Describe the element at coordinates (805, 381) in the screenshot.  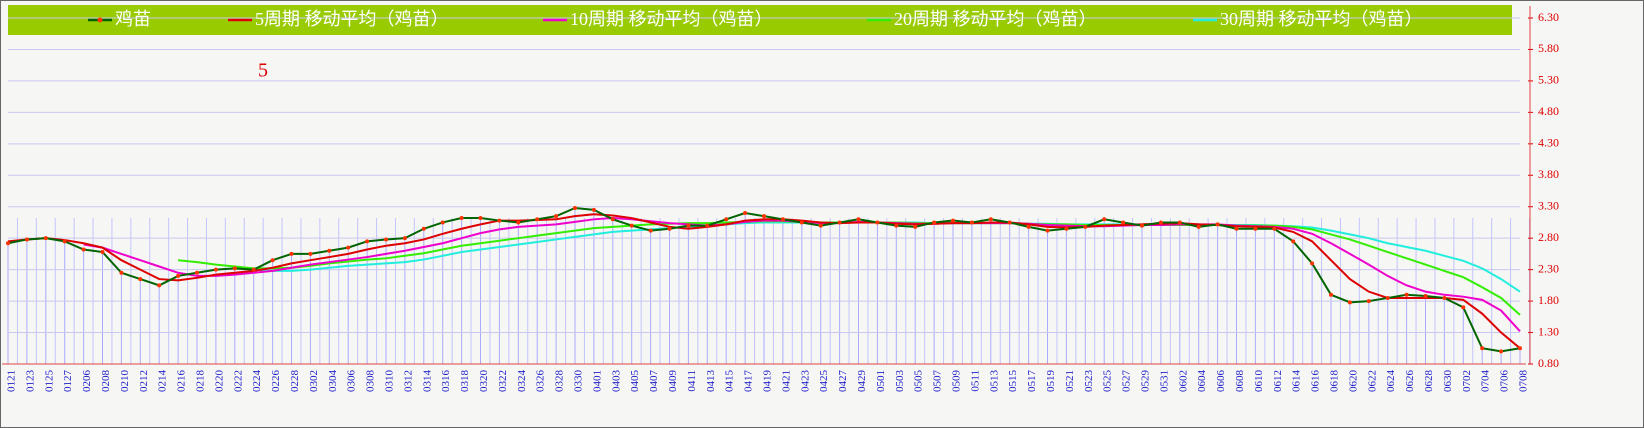
I see `x-tick-label: 0423` at that location.